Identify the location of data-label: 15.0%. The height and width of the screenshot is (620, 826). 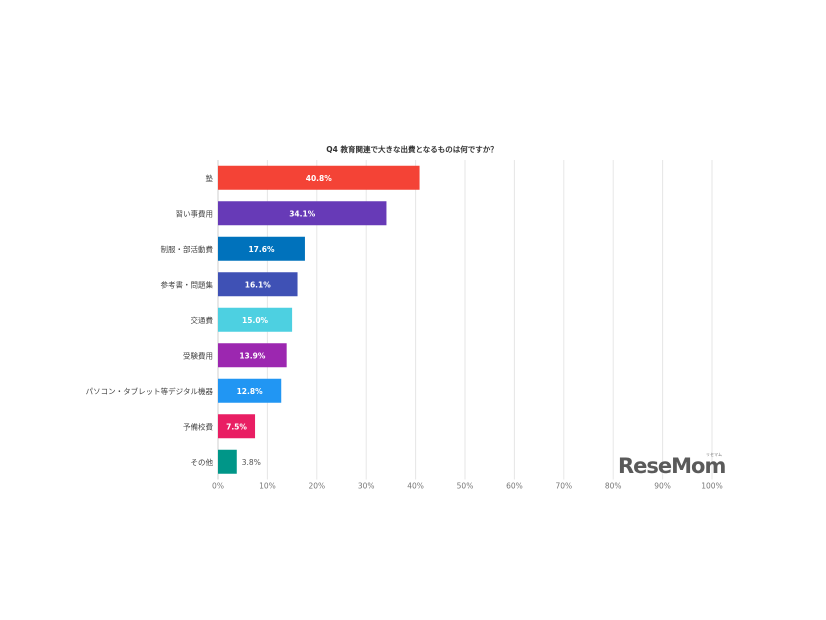
(255, 320).